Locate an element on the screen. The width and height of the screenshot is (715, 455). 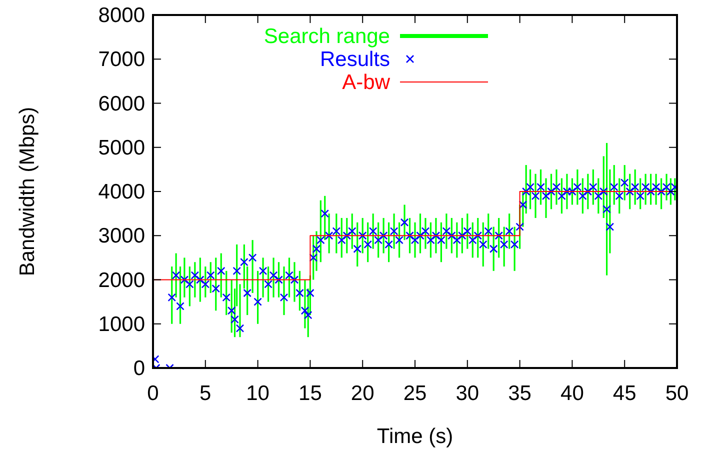
x-tick-label: 30 is located at coordinates (468, 393).